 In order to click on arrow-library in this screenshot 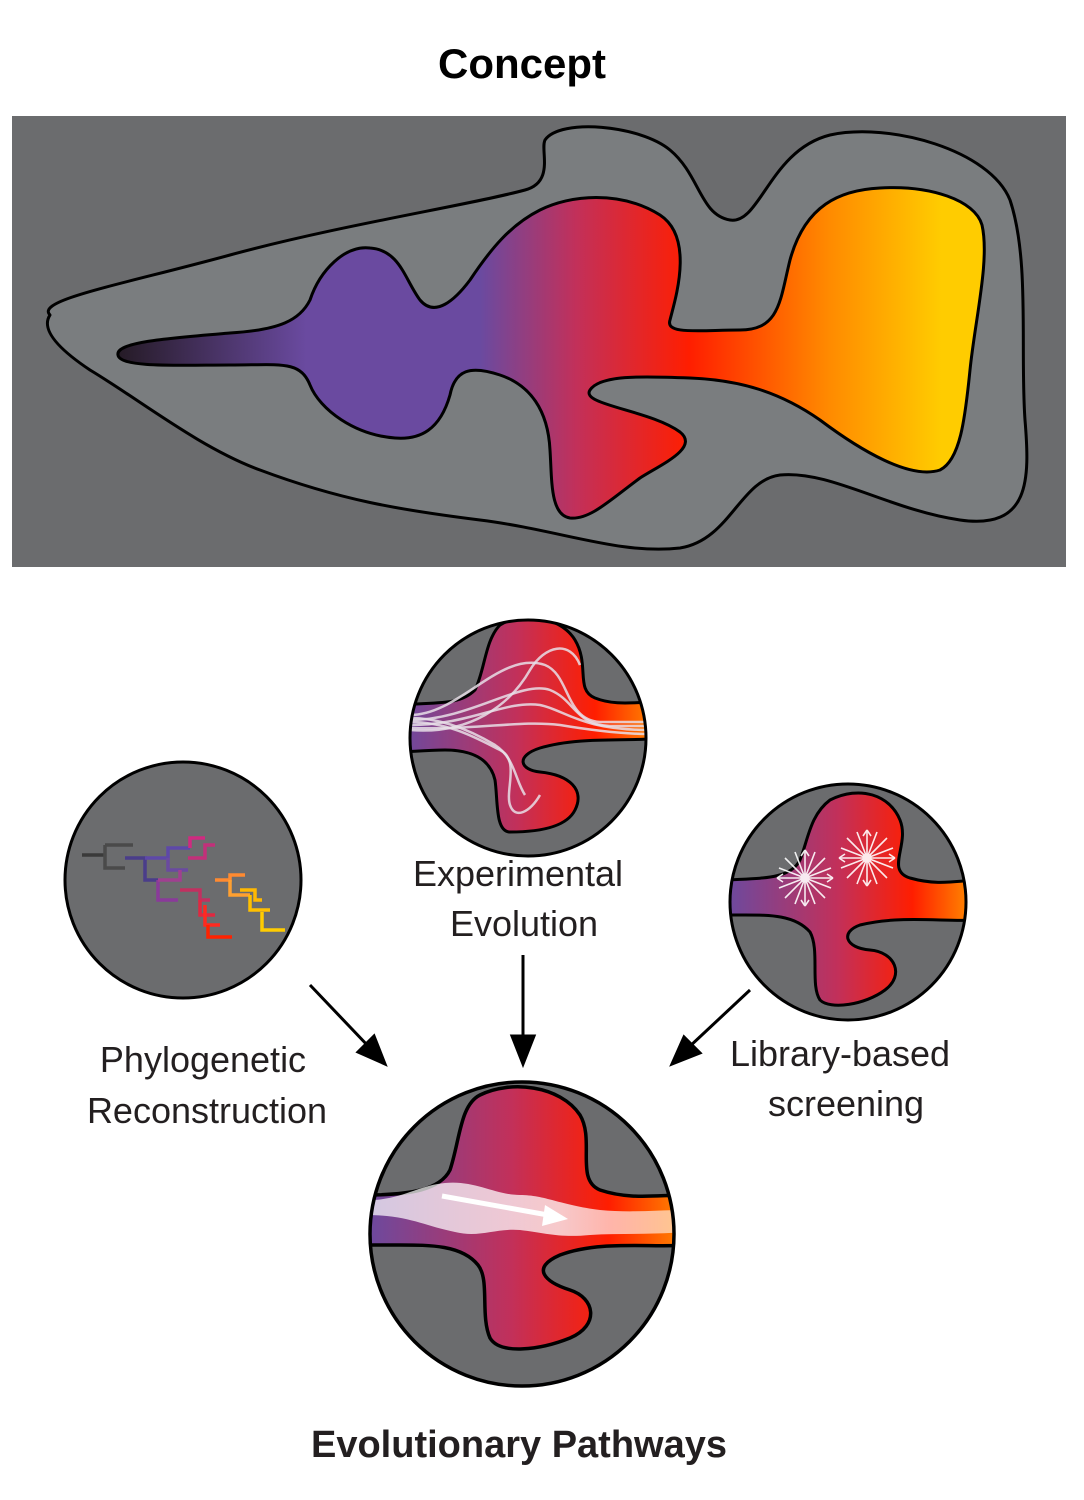, I will do `click(710, 1027)`.